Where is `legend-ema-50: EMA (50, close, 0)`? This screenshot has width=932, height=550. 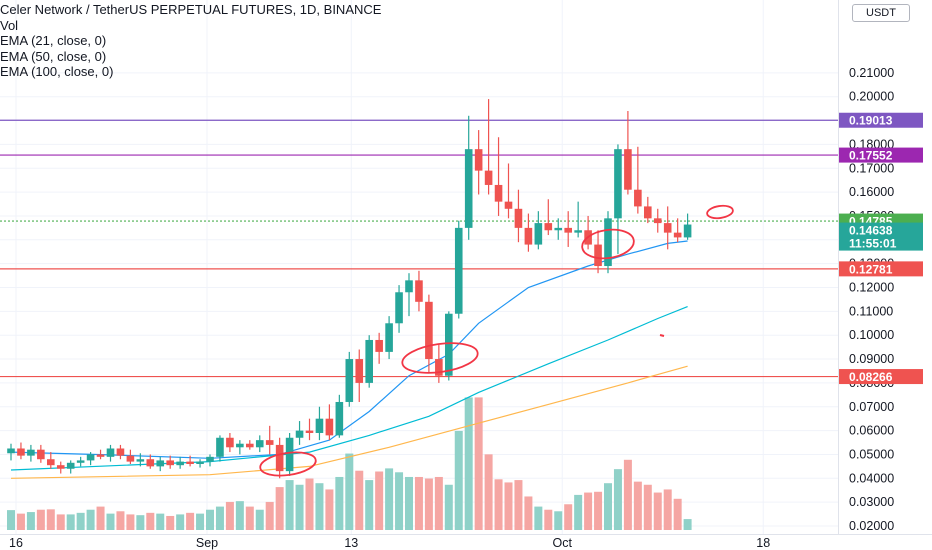 legend-ema-50: EMA (50, close, 0) is located at coordinates (53, 56).